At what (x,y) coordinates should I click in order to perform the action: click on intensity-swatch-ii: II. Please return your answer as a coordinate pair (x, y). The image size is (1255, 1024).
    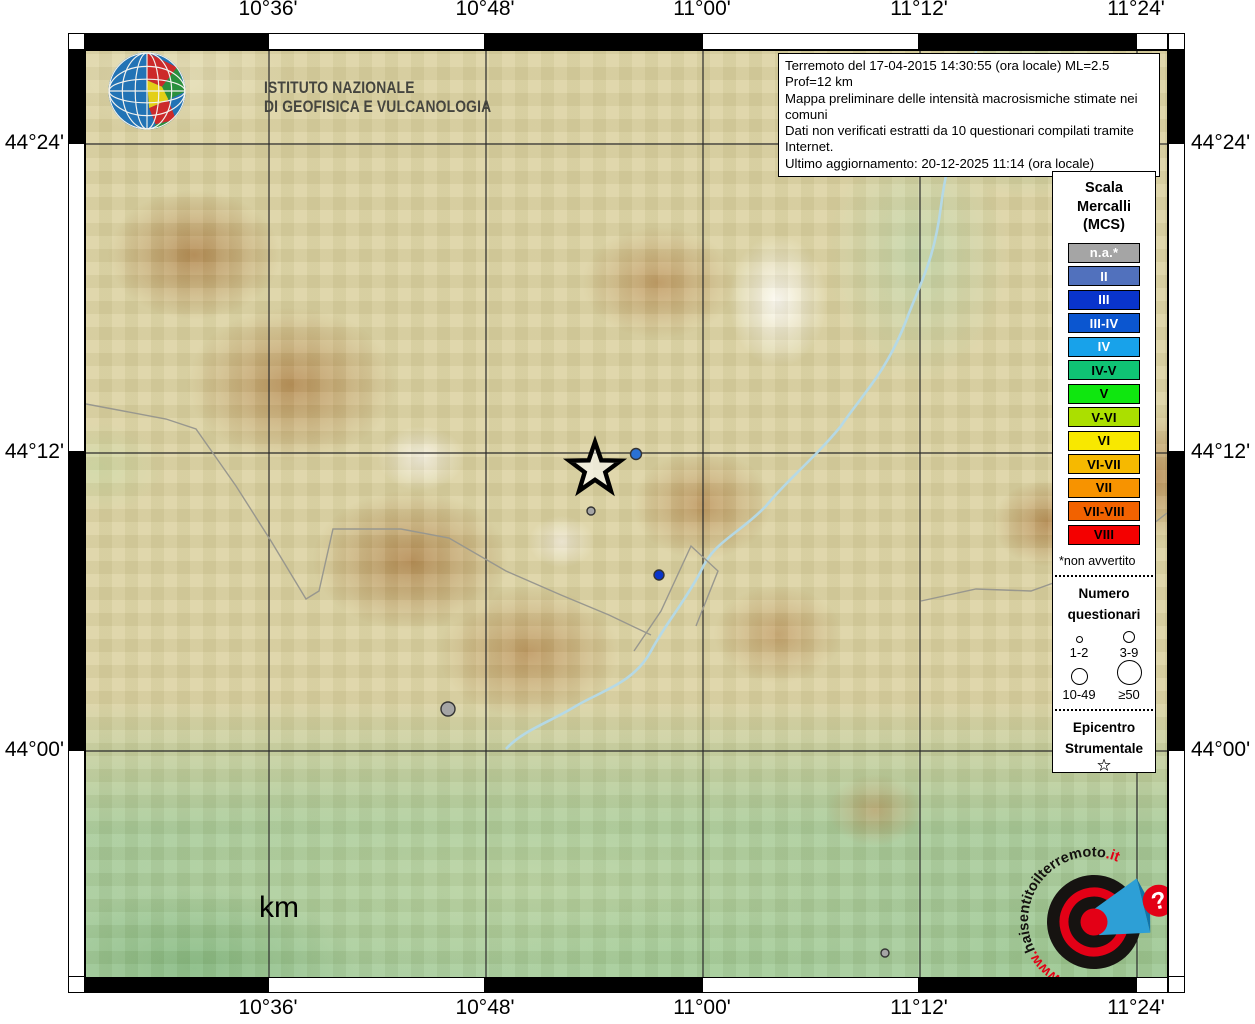
    Looking at the image, I should click on (1104, 276).